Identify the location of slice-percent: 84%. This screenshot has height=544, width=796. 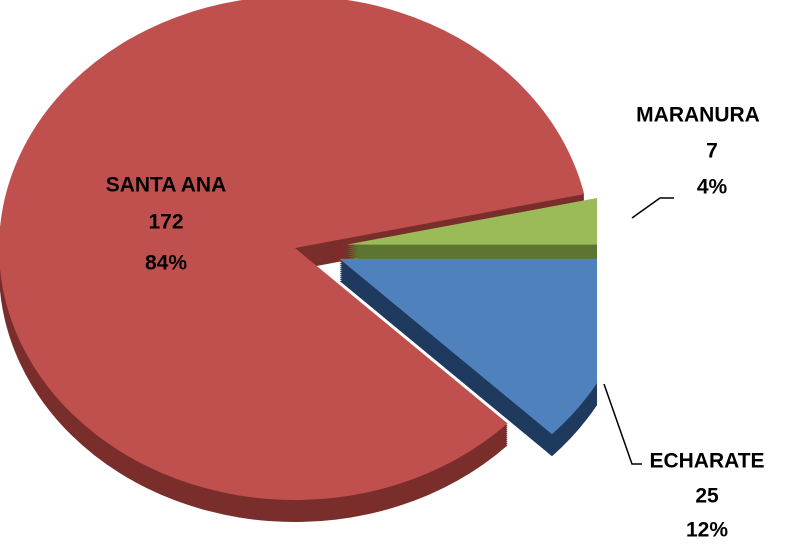
(166, 263).